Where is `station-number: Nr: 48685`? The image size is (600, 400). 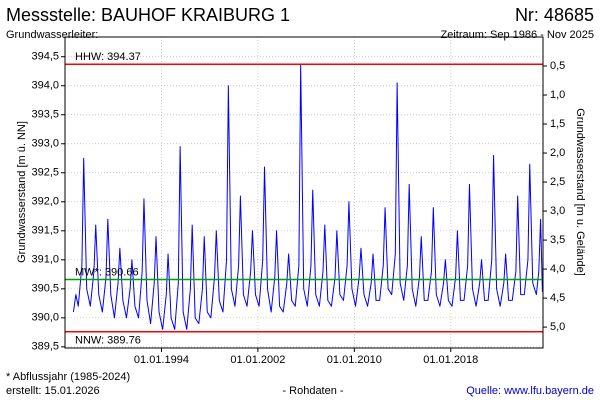 station-number: Nr: 48685 is located at coordinates (554, 15).